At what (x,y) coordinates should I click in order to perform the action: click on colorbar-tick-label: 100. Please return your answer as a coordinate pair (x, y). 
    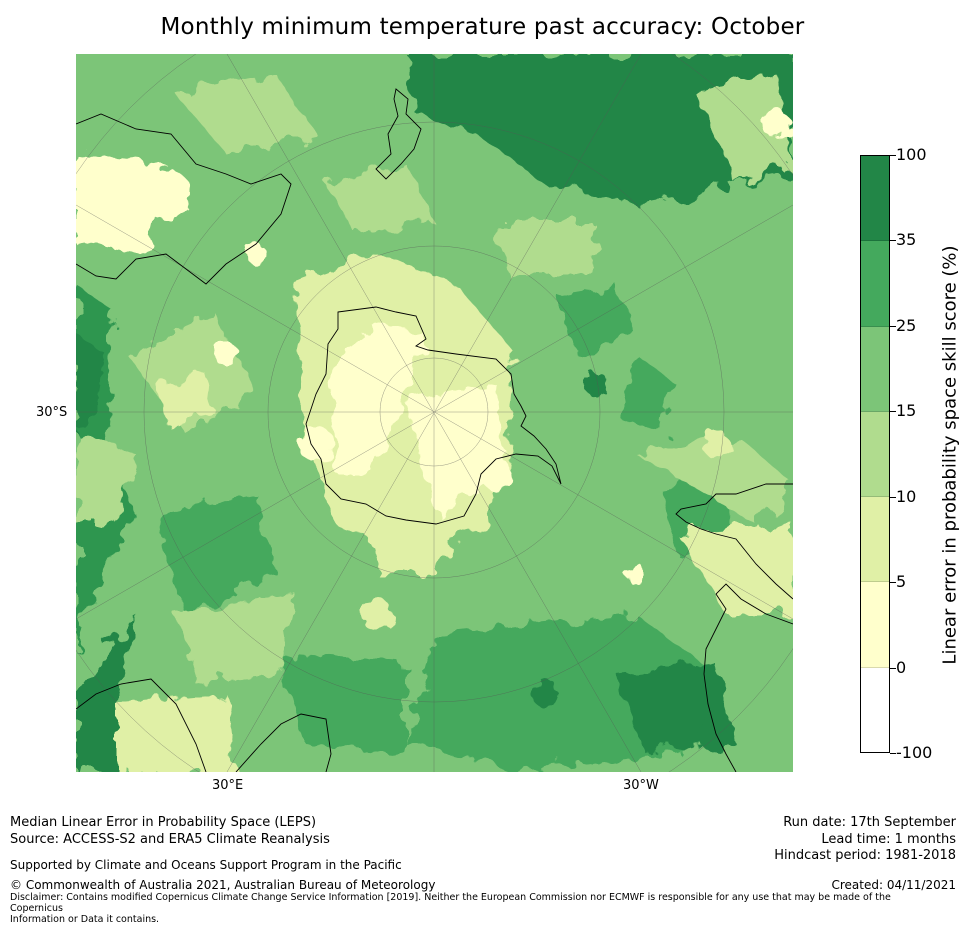
    Looking at the image, I should click on (911, 154).